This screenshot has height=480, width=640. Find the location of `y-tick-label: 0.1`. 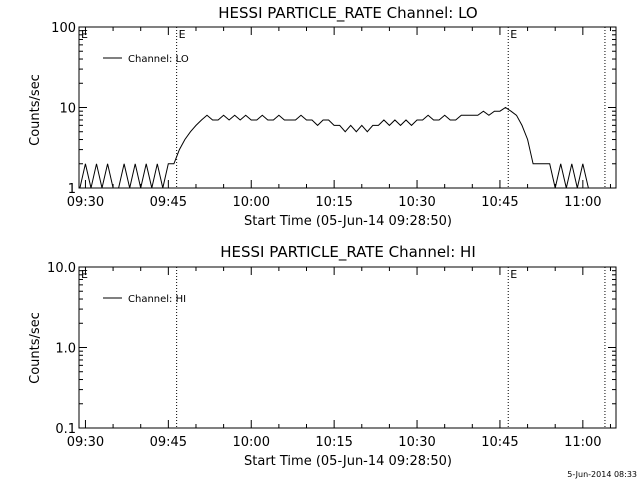

y-tick-label: 0.1 is located at coordinates (65, 429).